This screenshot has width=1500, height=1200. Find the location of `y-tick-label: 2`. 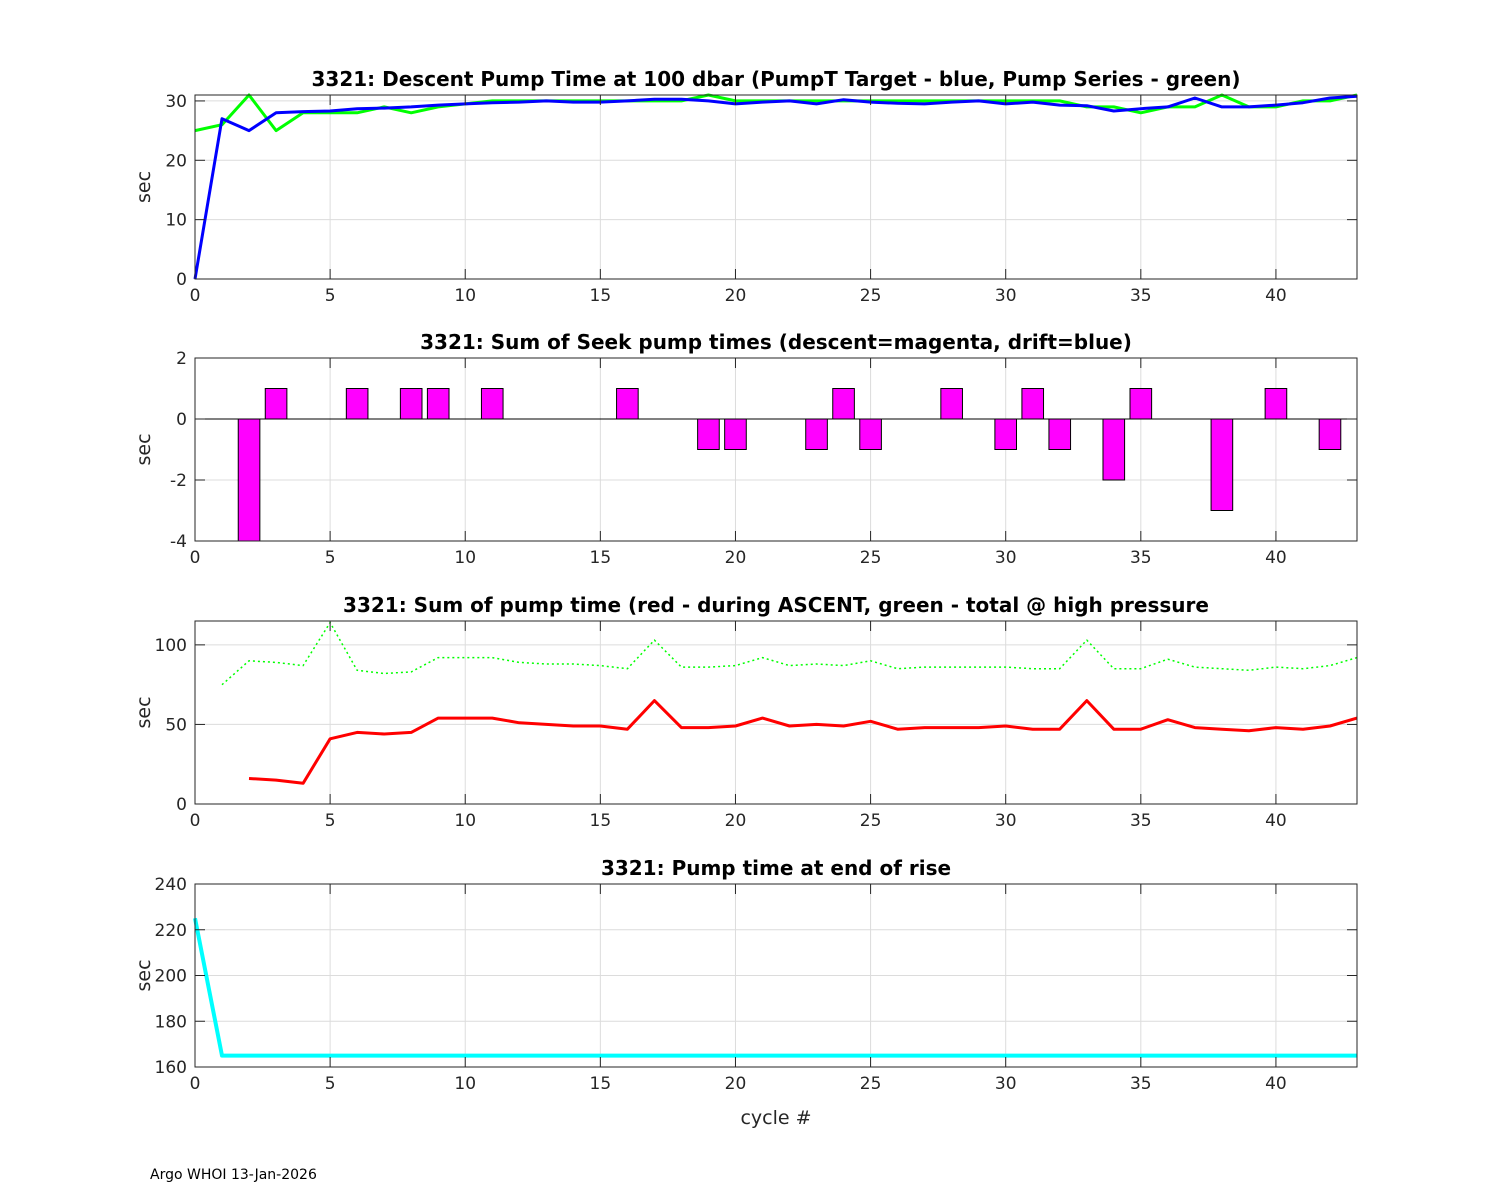

y-tick-label: 2 is located at coordinates (181, 359).